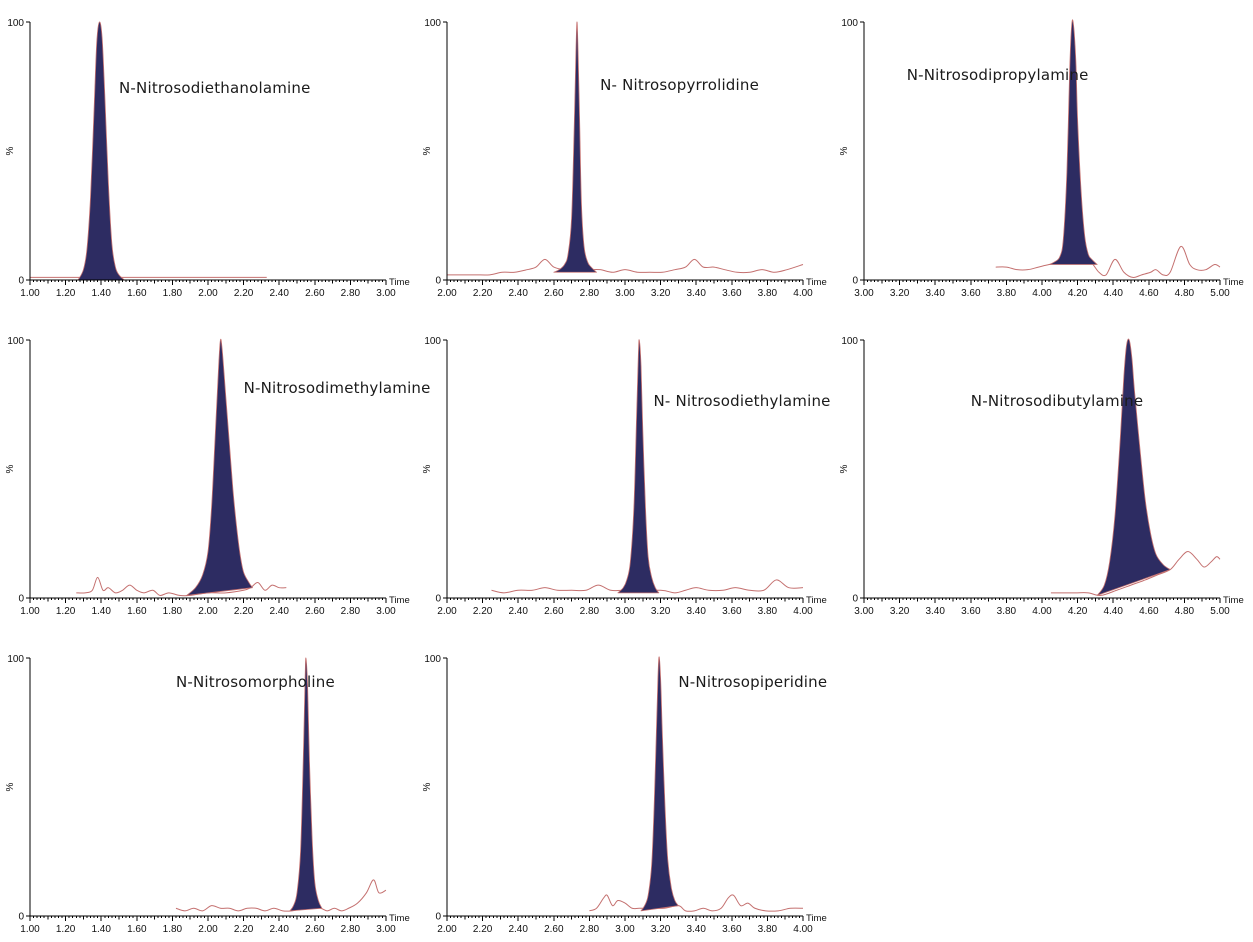 Image resolution: width=1253 pixels, height=942 pixels. I want to click on compound-label: N- Nitrosodiethylamine, so click(742, 400).